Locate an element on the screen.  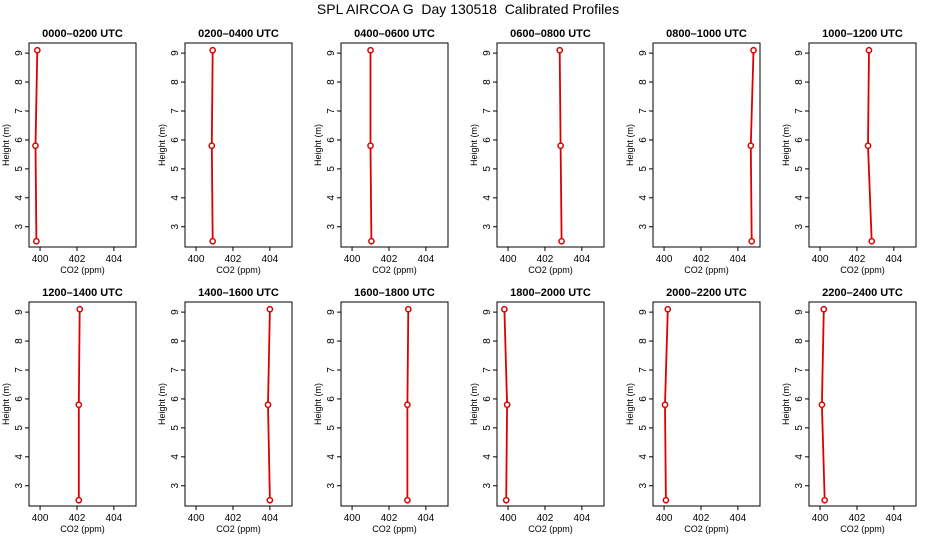
panel-title: 0000–0200 UTC is located at coordinates (82, 34).